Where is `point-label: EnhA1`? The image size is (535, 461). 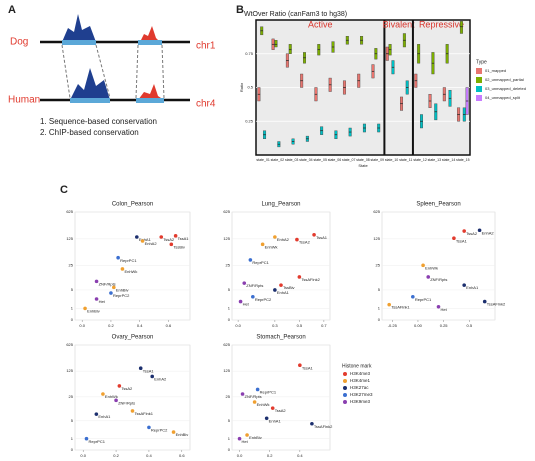 point-label: EnhA1 is located at coordinates (472, 287).